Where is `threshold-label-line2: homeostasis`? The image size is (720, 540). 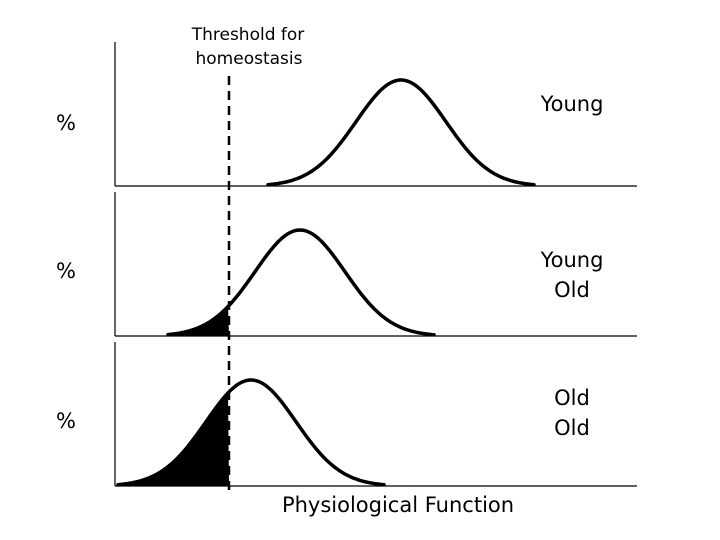 threshold-label-line2: homeostasis is located at coordinates (249, 59).